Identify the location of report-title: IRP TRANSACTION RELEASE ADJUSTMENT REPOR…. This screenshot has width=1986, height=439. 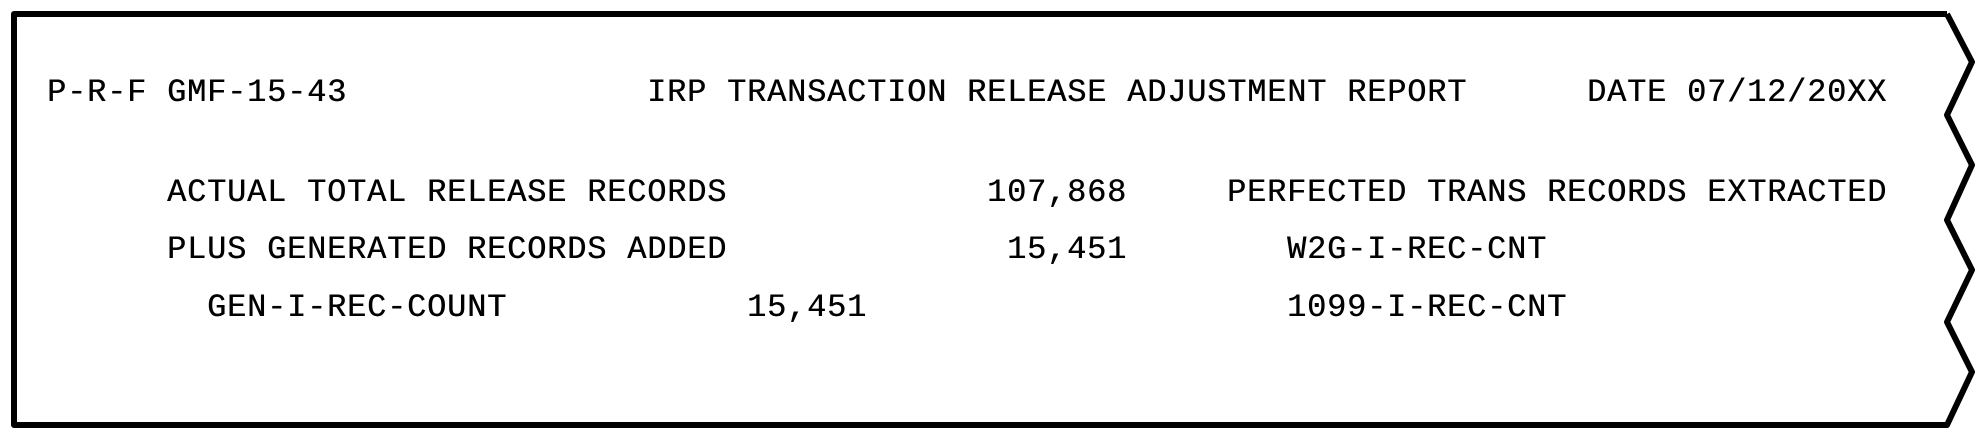
(1057, 92).